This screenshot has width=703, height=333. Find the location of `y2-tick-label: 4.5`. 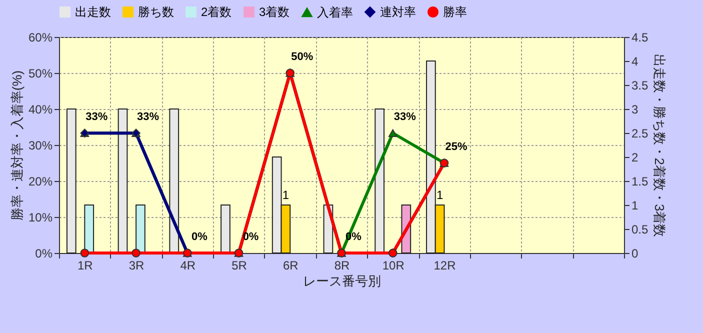

y2-tick-label: 4.5 is located at coordinates (640, 37).